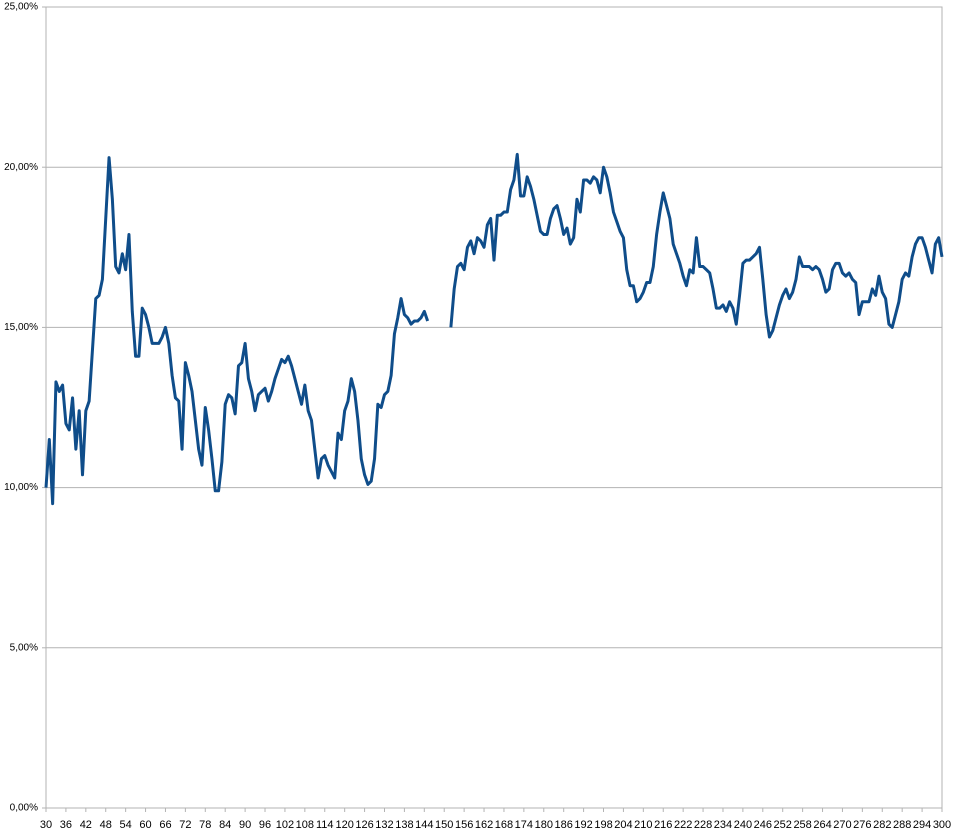  I want to click on x-tick-label: 252, so click(783, 825).